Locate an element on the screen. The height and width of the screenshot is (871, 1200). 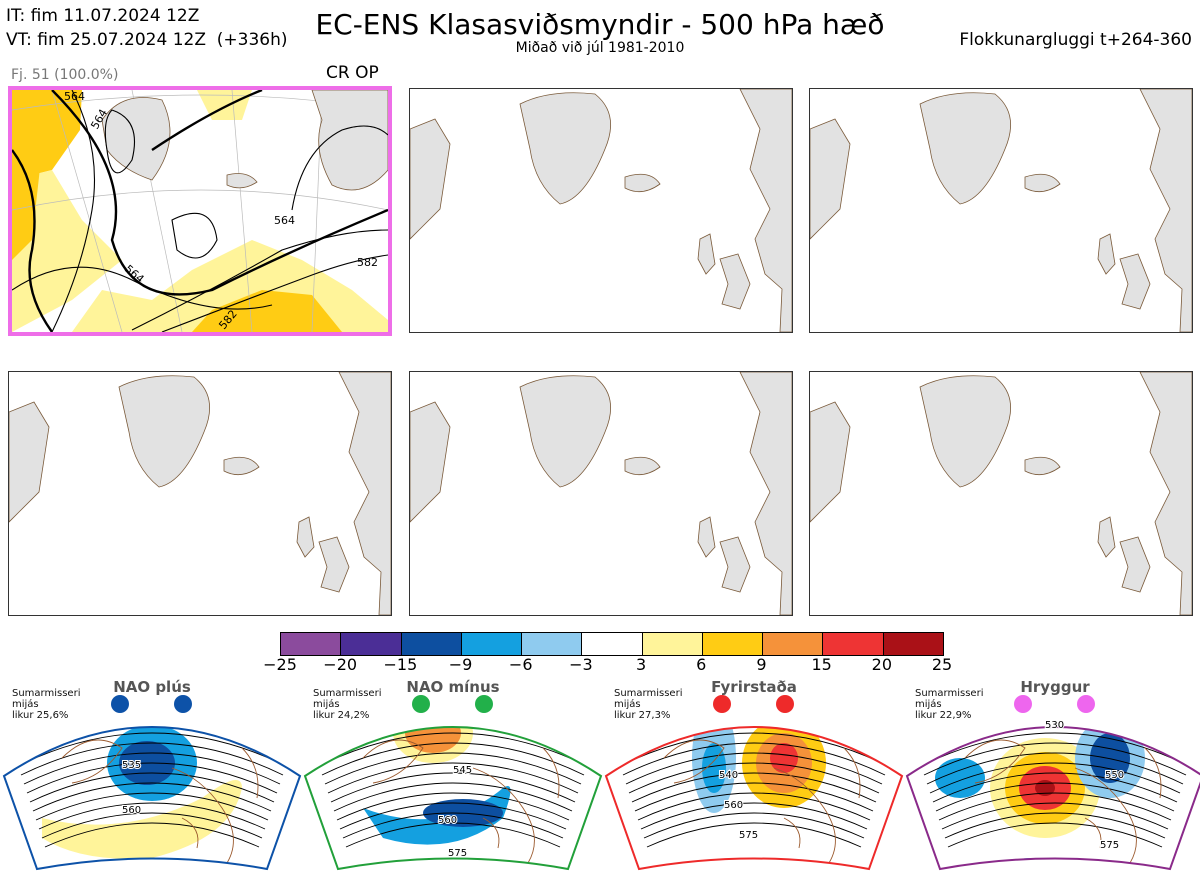
anomaly-colorbar is located at coordinates (612, 644).